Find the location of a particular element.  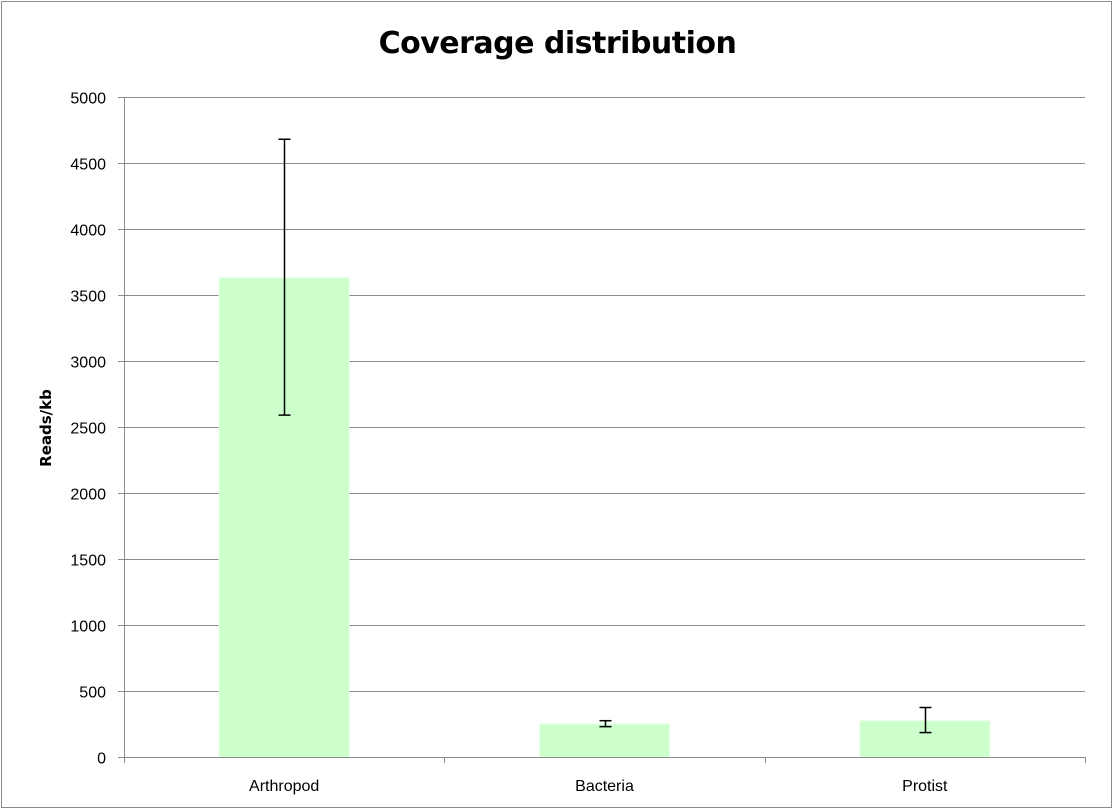

x-tick-label: Arthropod is located at coordinates (284, 786).